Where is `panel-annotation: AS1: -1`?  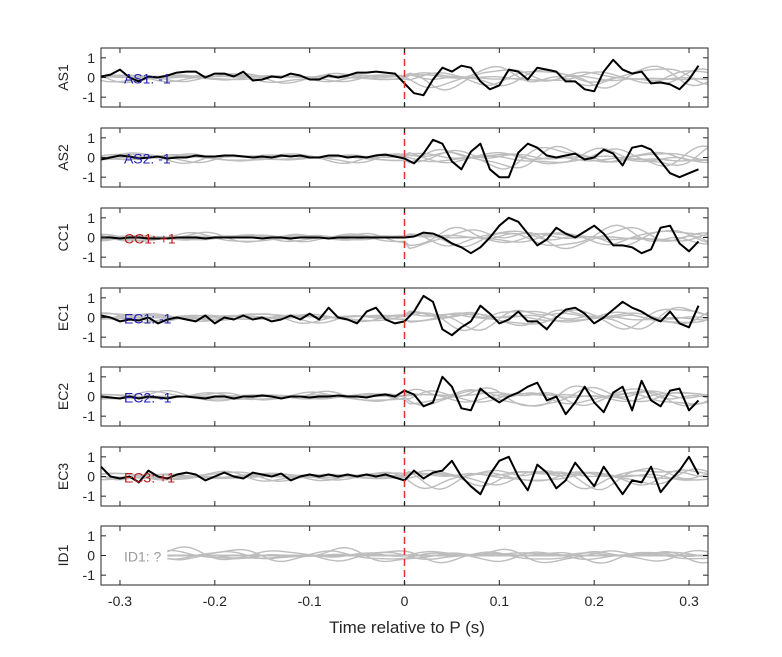 panel-annotation: AS1: -1 is located at coordinates (147, 79).